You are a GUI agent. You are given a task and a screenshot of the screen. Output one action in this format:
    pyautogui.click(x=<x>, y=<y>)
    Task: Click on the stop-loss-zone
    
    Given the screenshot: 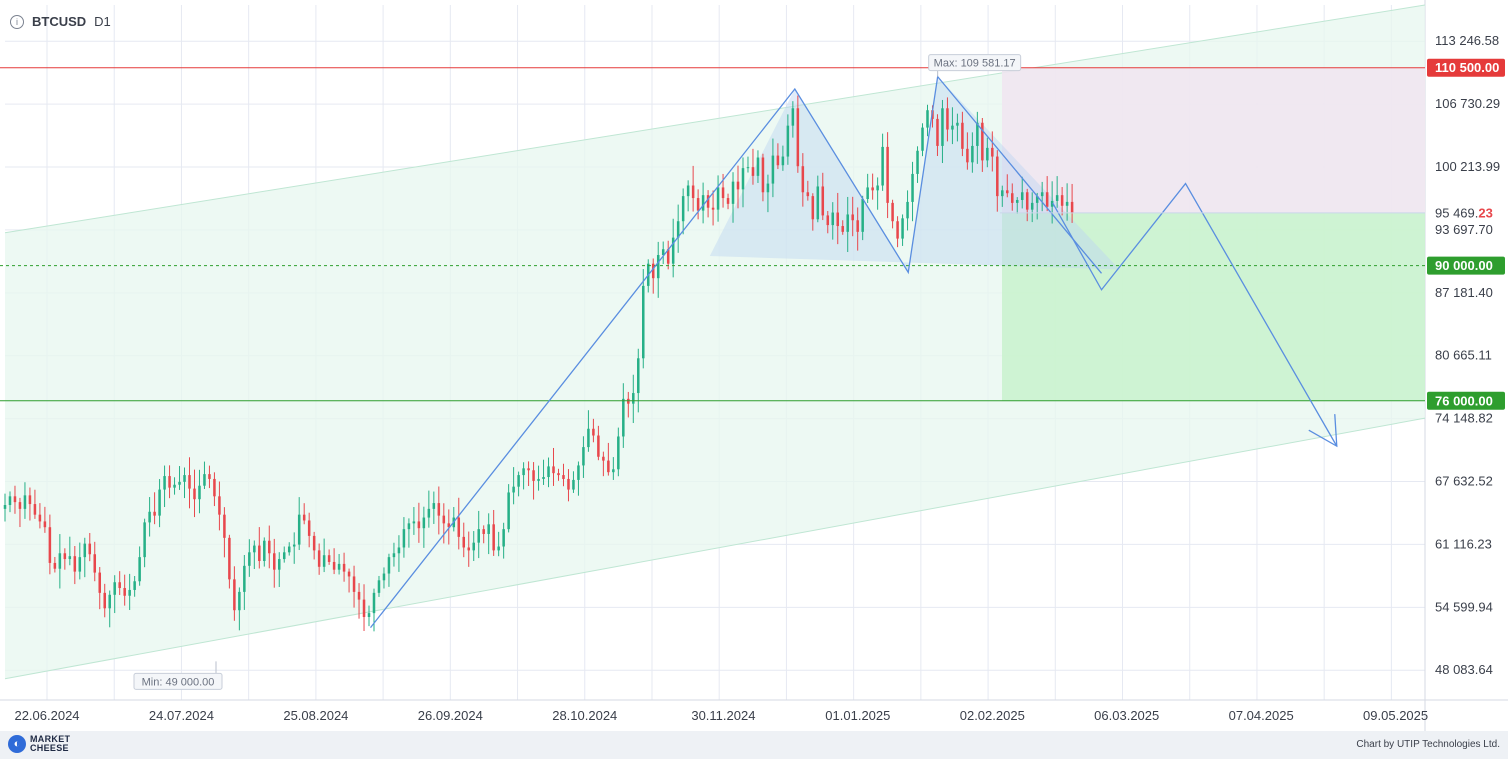 What is the action you would take?
    pyautogui.click(x=1213, y=140)
    